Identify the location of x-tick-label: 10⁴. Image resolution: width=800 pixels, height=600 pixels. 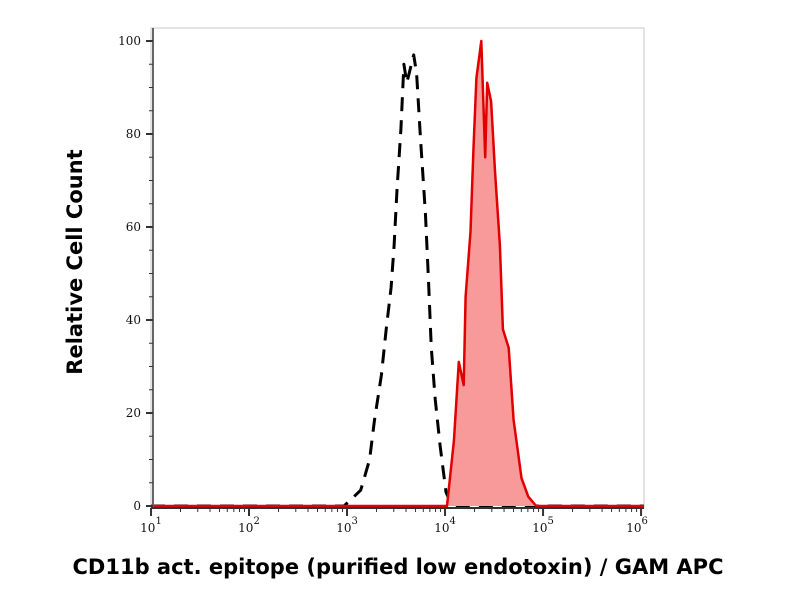
(445, 525).